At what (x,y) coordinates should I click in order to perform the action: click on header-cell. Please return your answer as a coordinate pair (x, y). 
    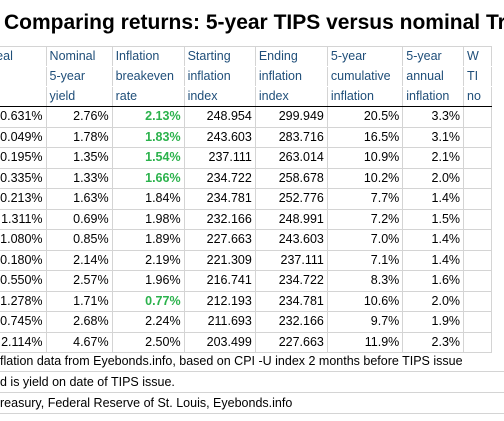
    Looking at the image, I should click on (23, 76).